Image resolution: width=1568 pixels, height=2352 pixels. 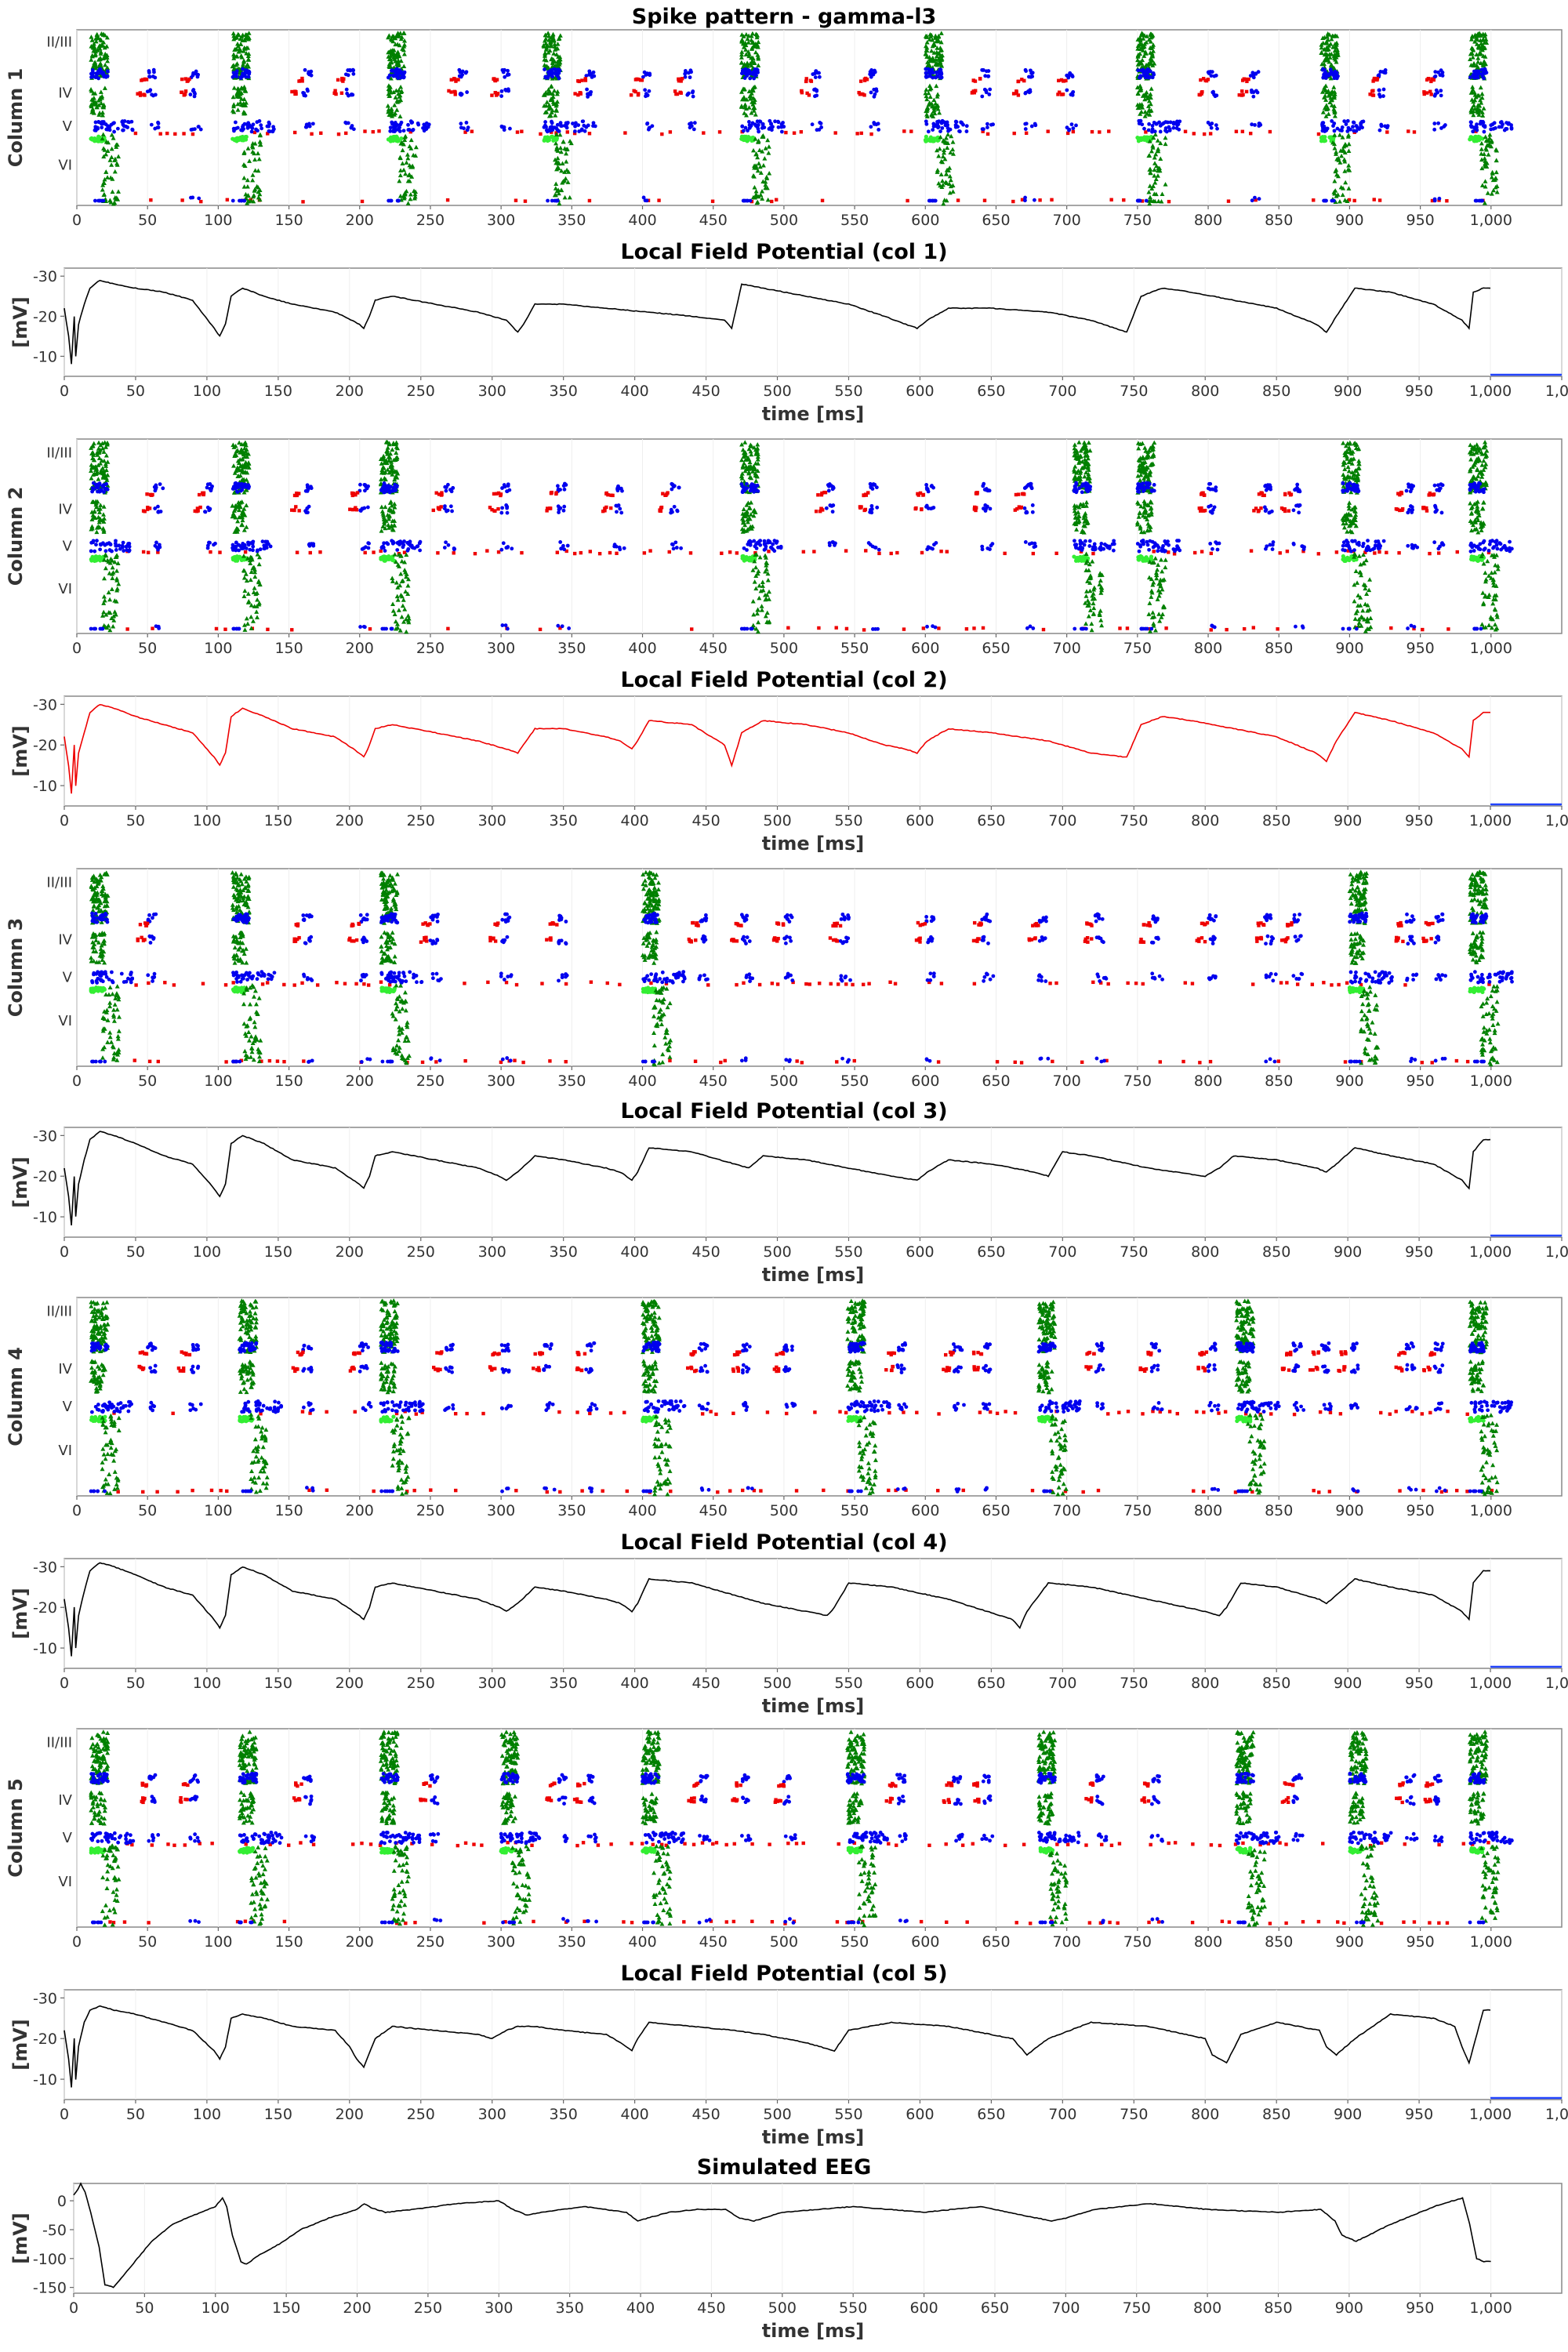 I want to click on raster-col1-y-axis-label: Column 1, so click(x=16, y=118).